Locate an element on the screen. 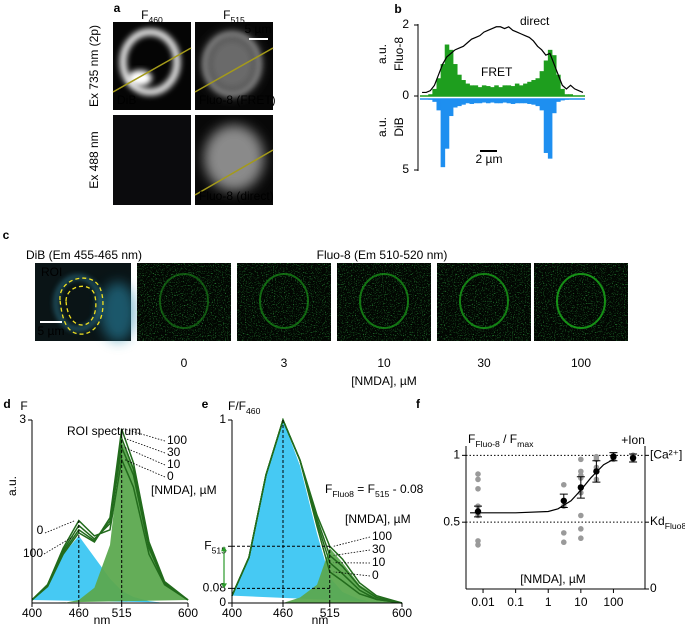 This screenshot has height=625, width=685. axis-label-part: / F is located at coordinates (508, 439).